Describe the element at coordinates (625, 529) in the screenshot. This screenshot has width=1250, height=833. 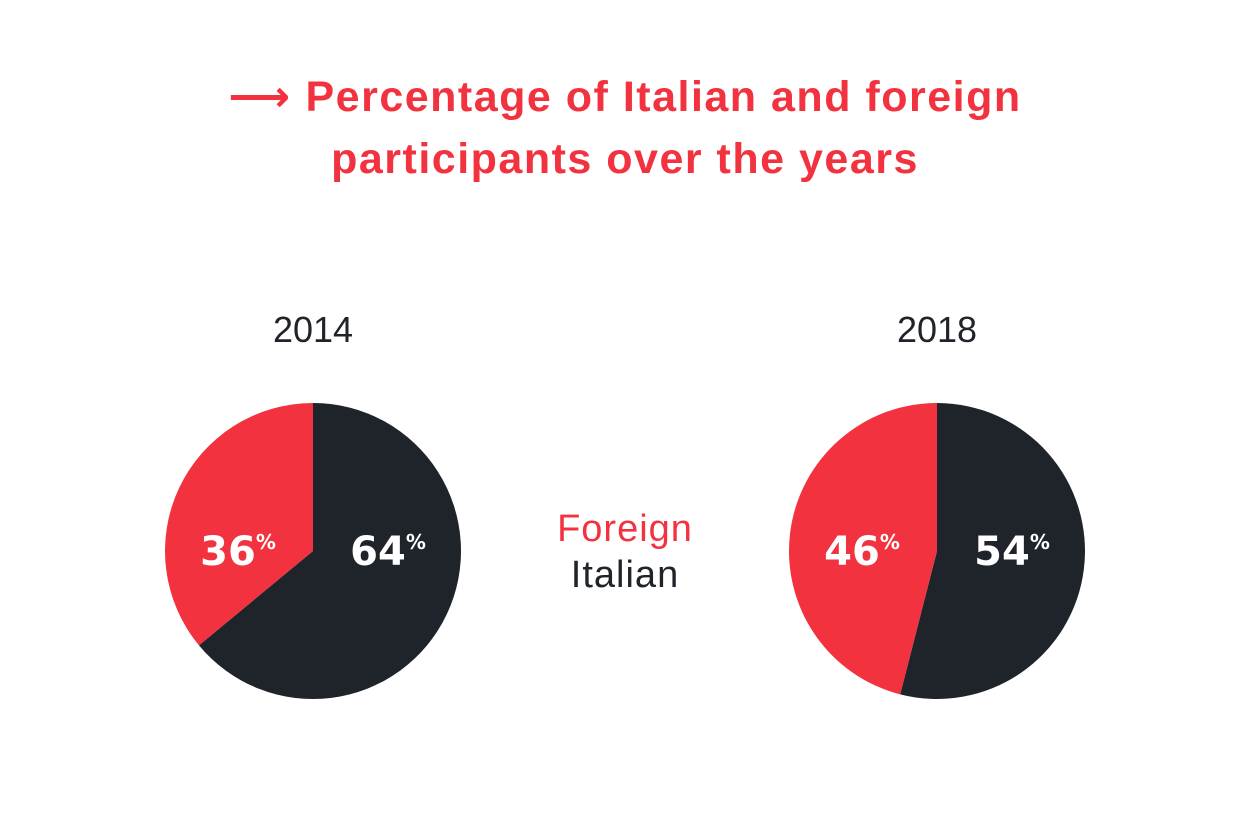
I see `legend-item-foreign: Foreign` at that location.